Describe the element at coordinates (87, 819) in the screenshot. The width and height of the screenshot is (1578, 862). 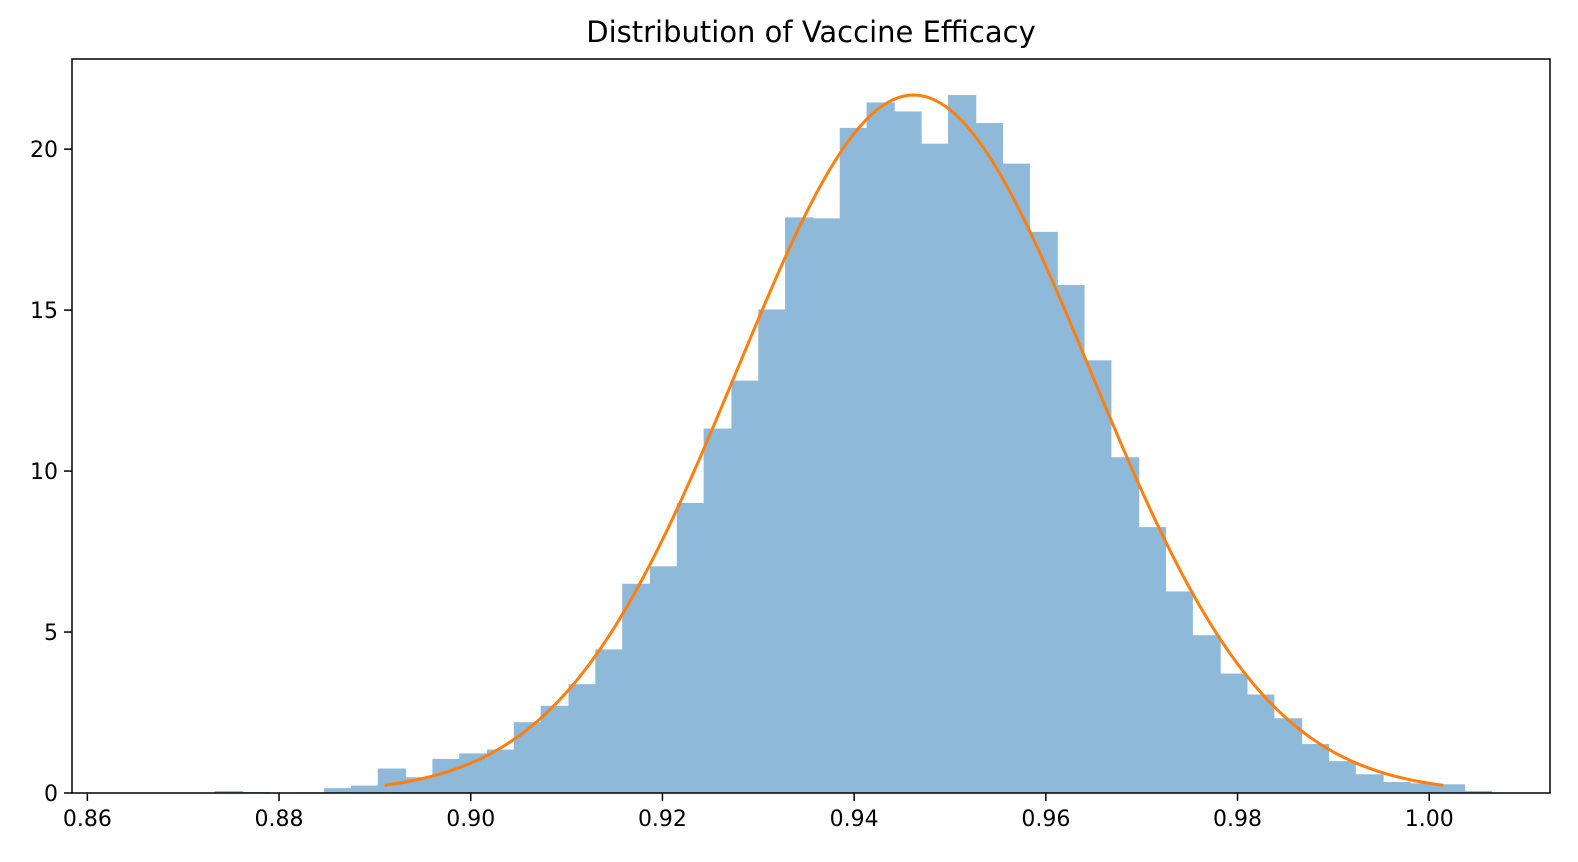
I see `x-tick-label: 0.86` at that location.